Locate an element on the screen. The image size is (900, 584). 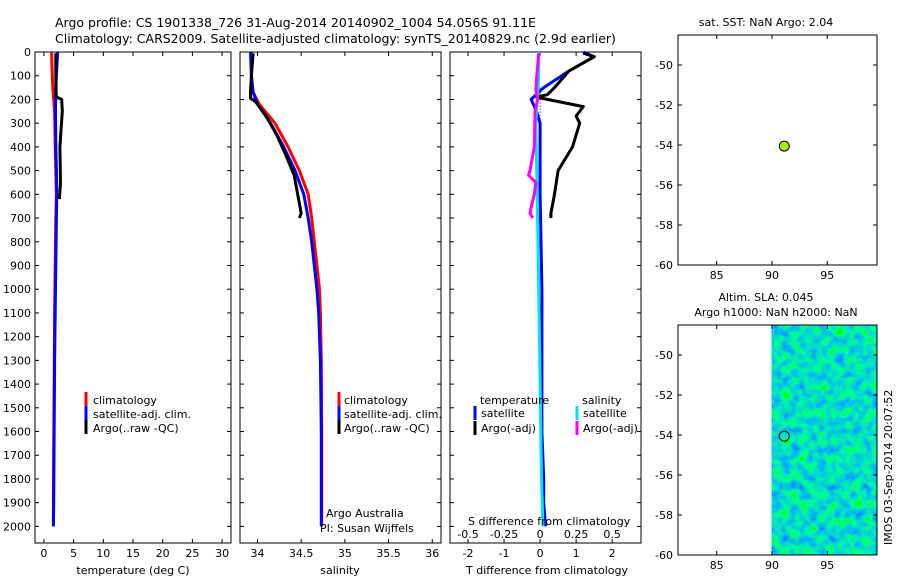
legend-heading-temperature: temperature is located at coordinates (514, 400).